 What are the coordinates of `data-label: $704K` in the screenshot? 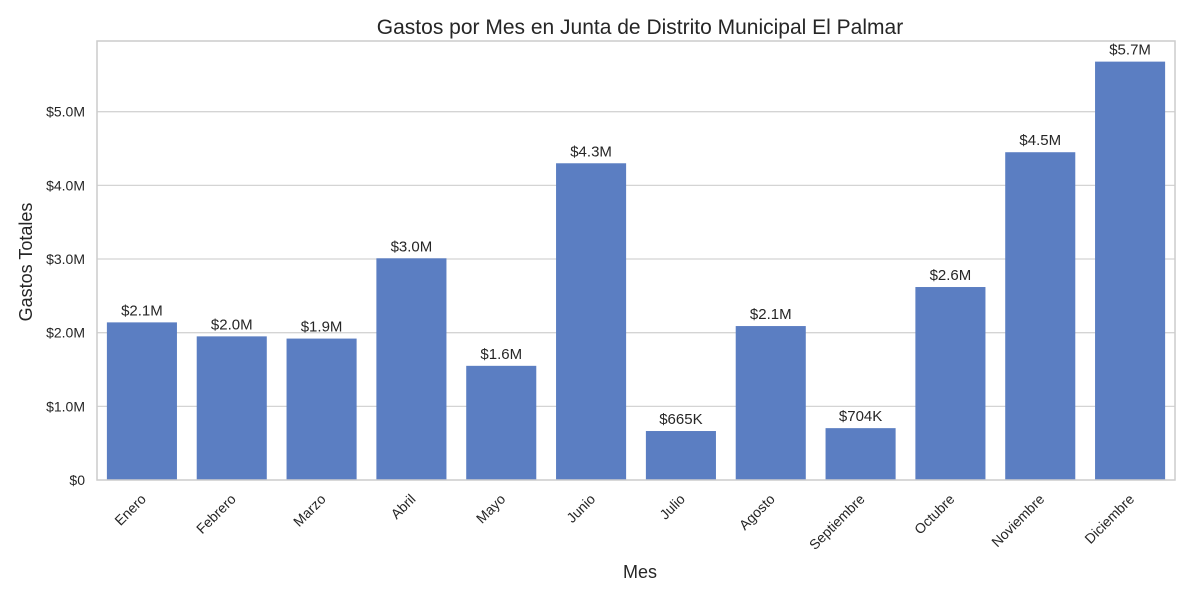 It's located at (860, 416).